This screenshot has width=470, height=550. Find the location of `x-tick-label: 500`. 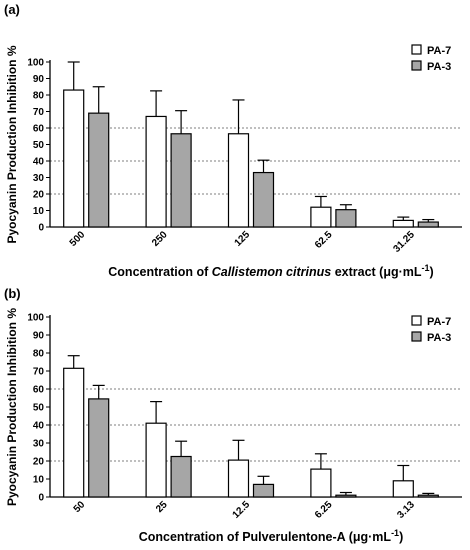

x-tick-label: 500 is located at coordinates (78, 239).